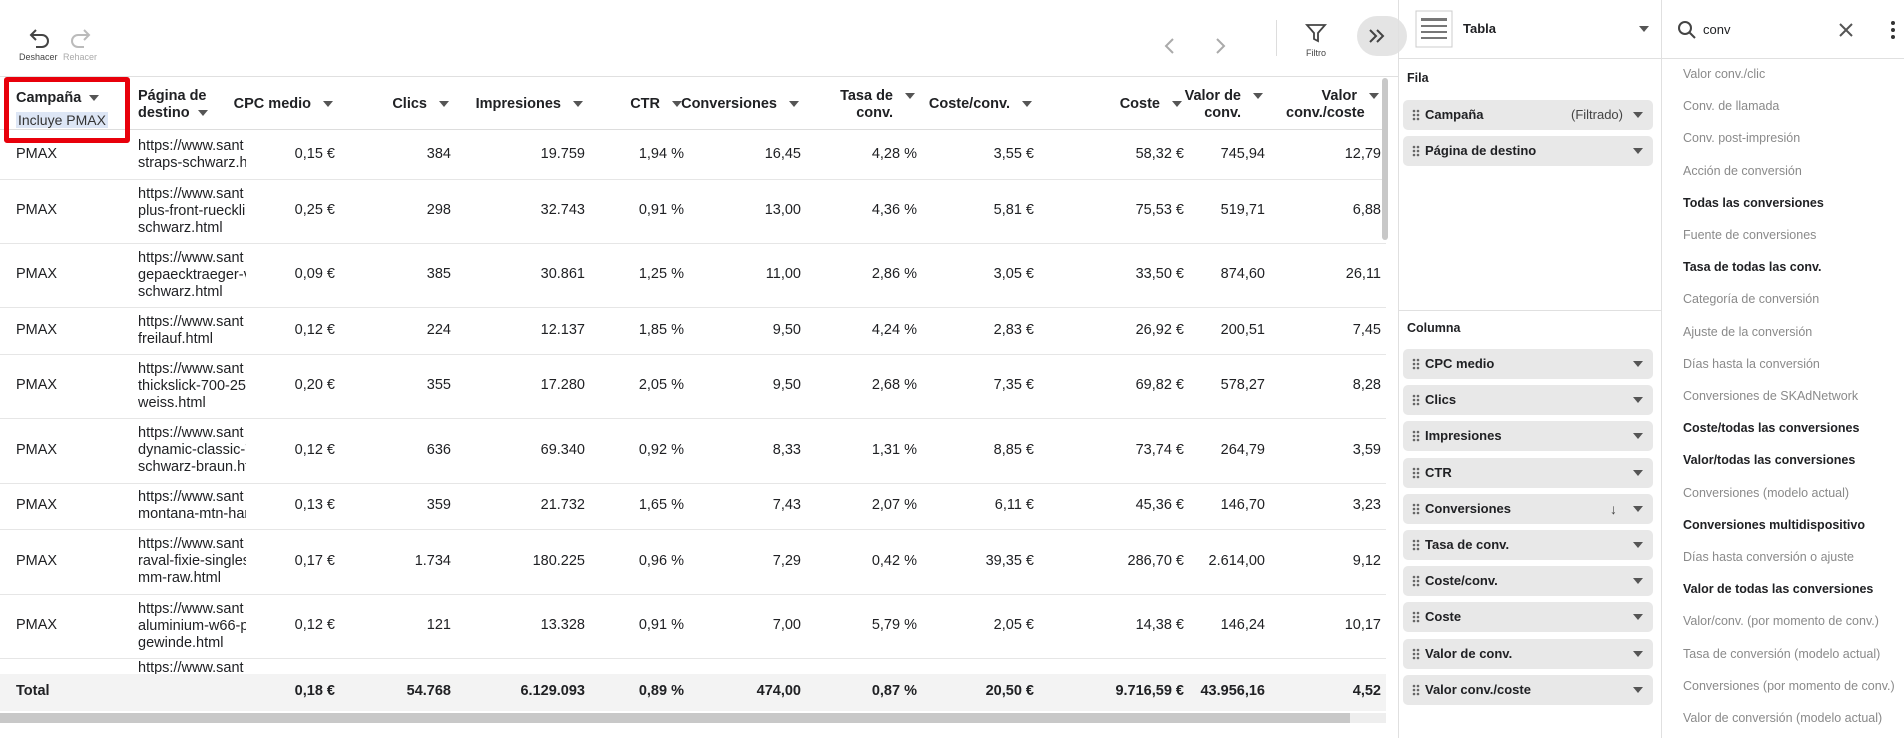 The image size is (1904, 738). Describe the element at coordinates (66, 98) in the screenshot. I see `column-header: Campaña` at that location.